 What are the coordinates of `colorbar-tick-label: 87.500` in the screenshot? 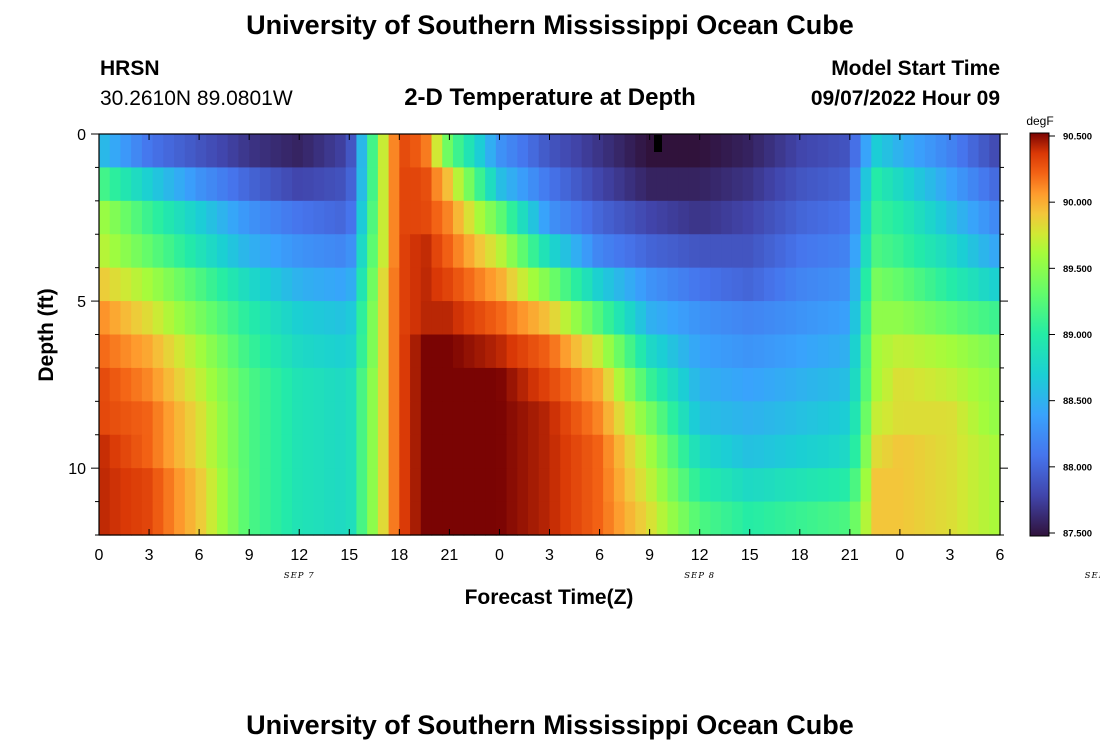 It's located at (1077, 534).